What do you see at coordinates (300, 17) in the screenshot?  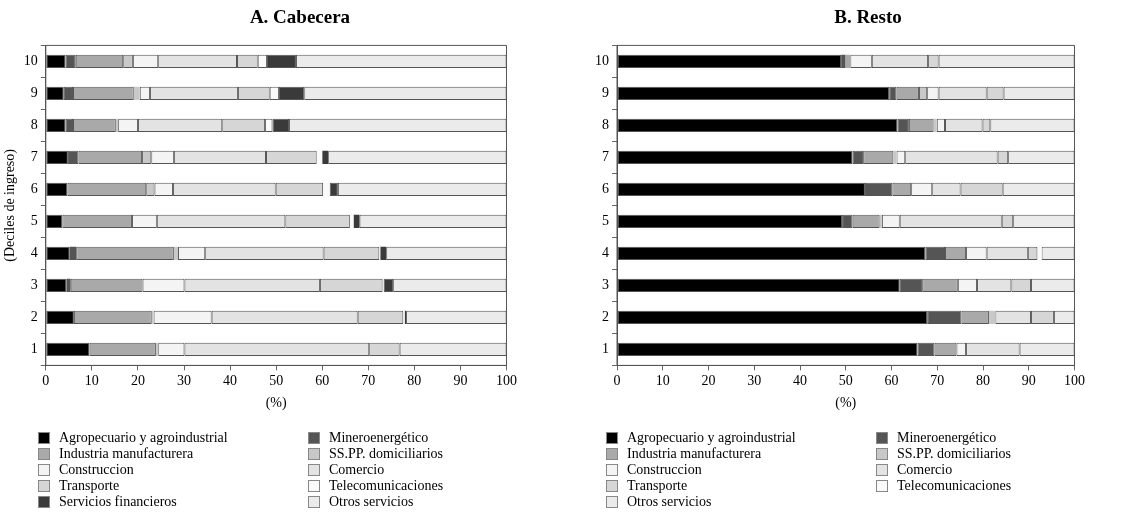 I see `chart-title: A. Cabecera` at bounding box center [300, 17].